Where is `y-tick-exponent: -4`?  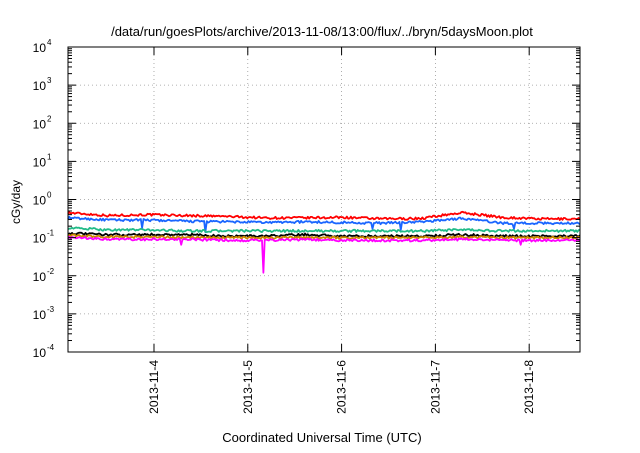 y-tick-exponent: -4 is located at coordinates (51, 347).